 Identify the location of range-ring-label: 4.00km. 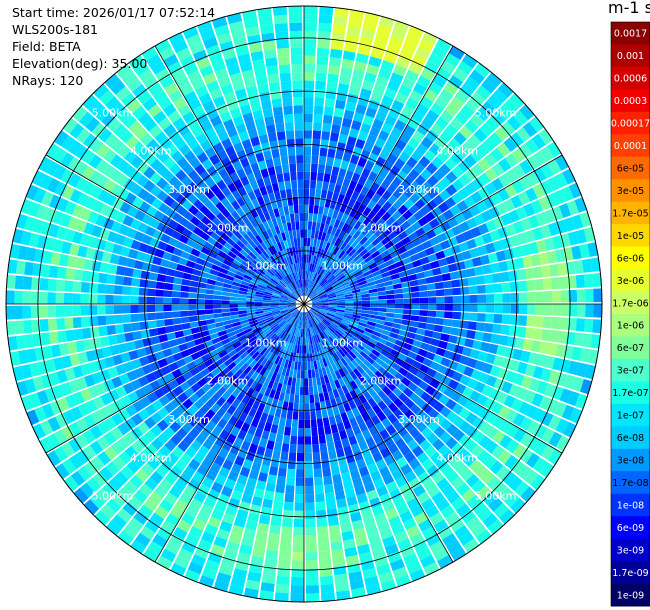
(151, 151).